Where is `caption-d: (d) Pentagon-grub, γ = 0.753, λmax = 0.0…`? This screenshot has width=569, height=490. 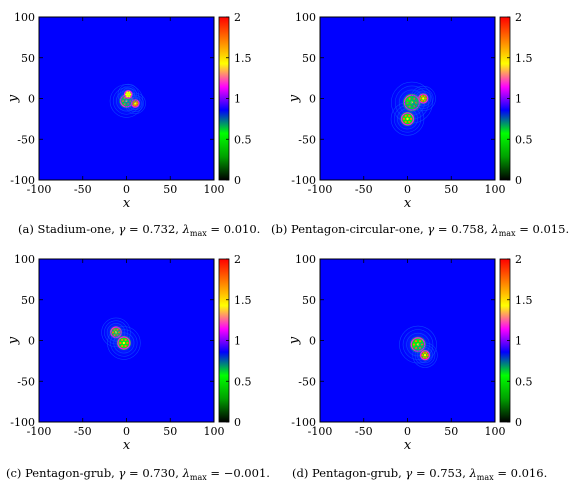 caption-d: (d) Pentagon-grub, γ = 0.753, λmax = 0.0… is located at coordinates (420, 474).